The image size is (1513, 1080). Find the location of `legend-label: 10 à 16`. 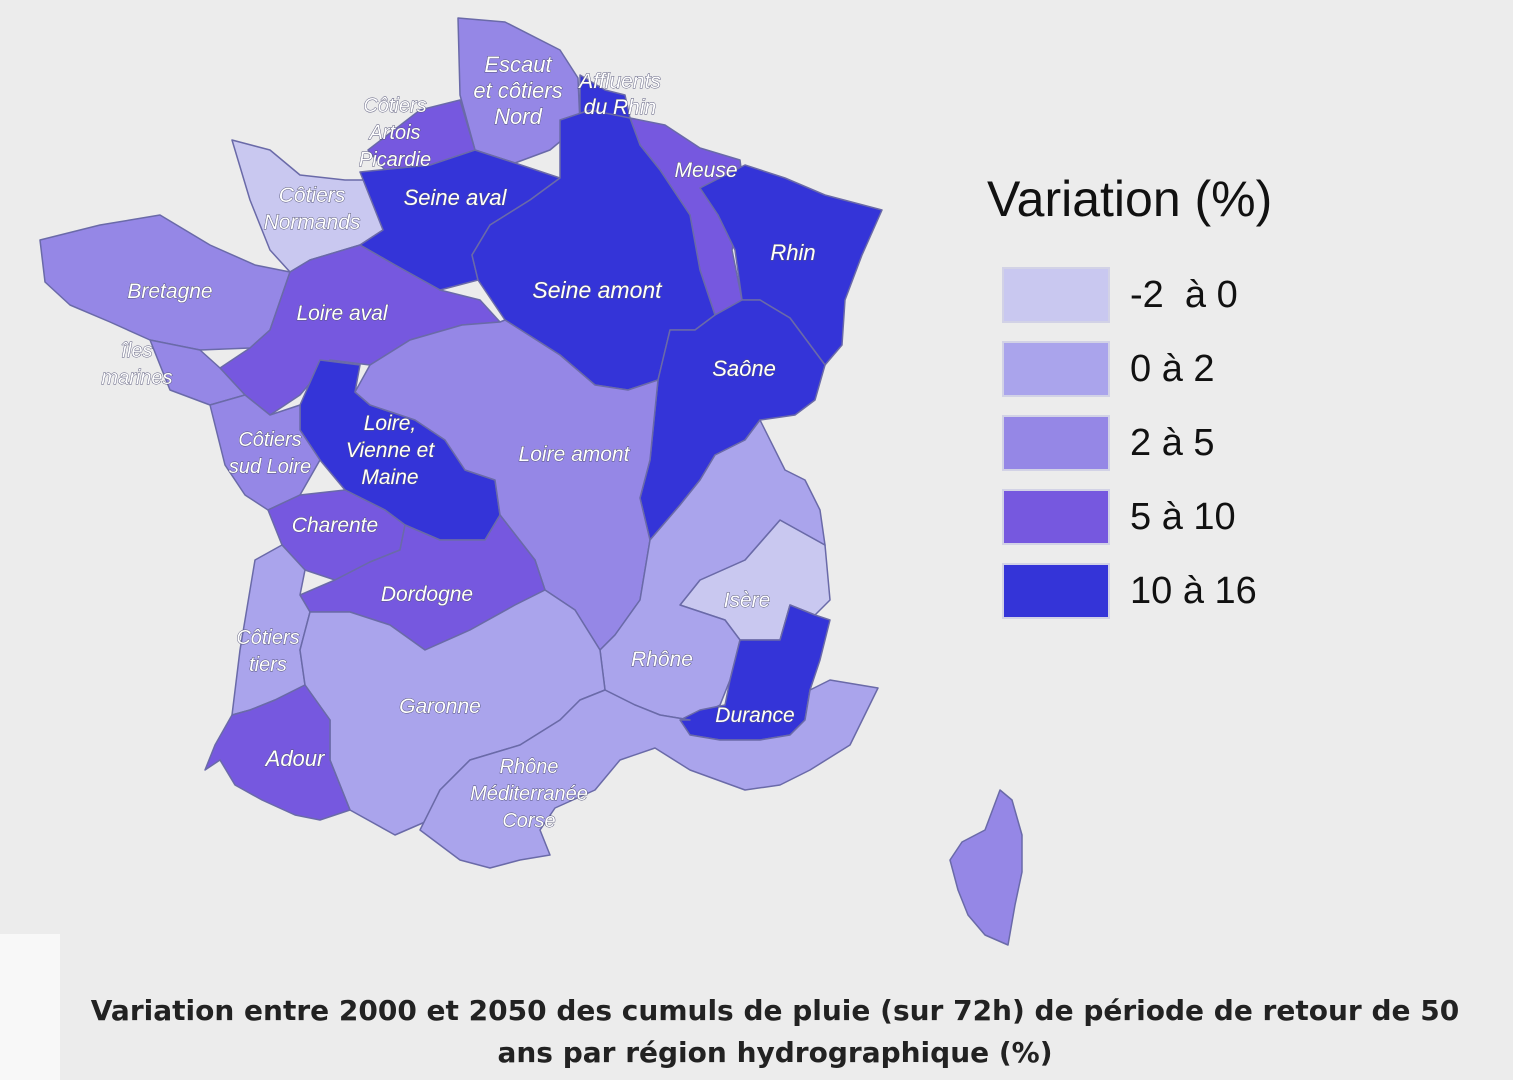

legend-label: 10 à 16 is located at coordinates (1193, 590).